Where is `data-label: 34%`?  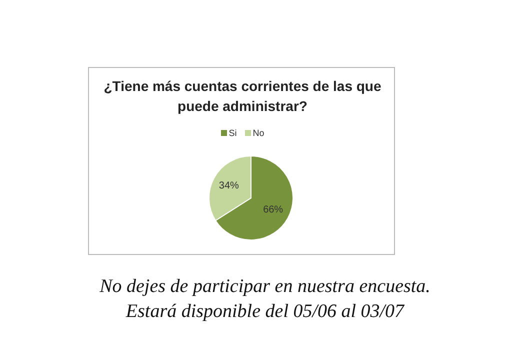
data-label: 34% is located at coordinates (229, 186).